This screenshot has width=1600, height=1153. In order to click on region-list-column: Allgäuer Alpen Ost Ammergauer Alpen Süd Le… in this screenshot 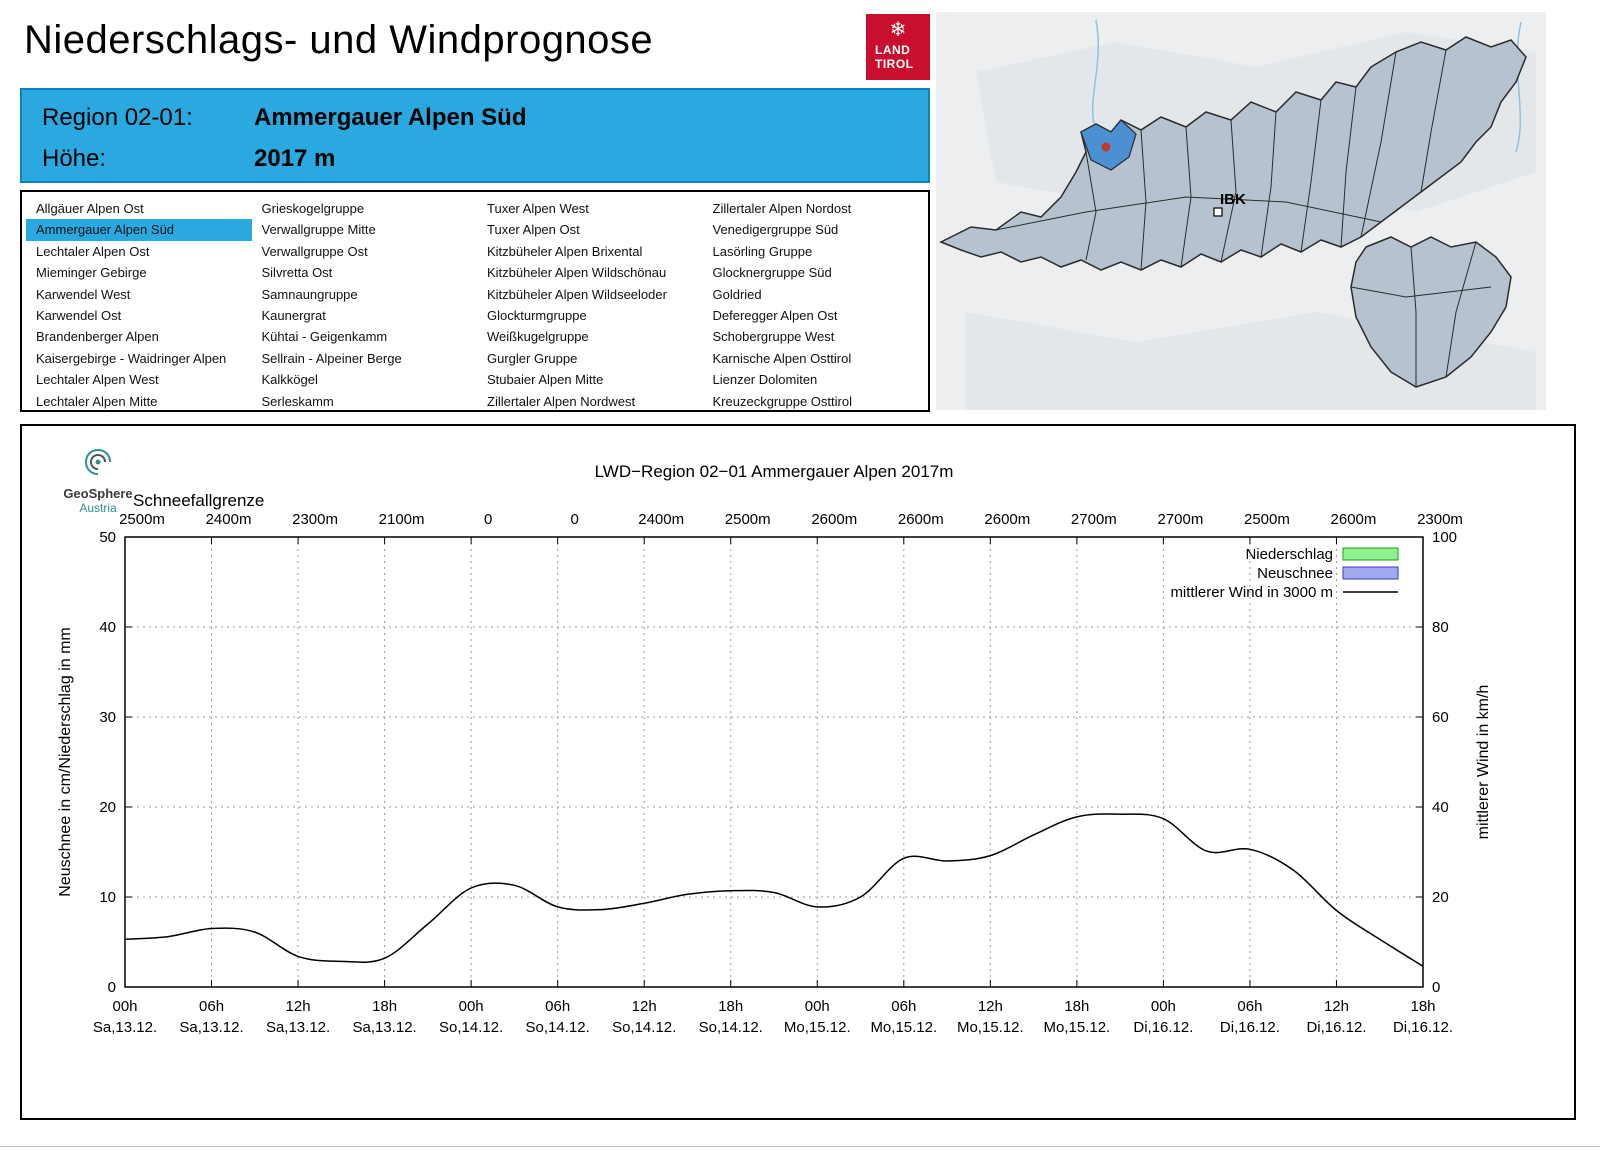, I will do `click(139, 304)`.